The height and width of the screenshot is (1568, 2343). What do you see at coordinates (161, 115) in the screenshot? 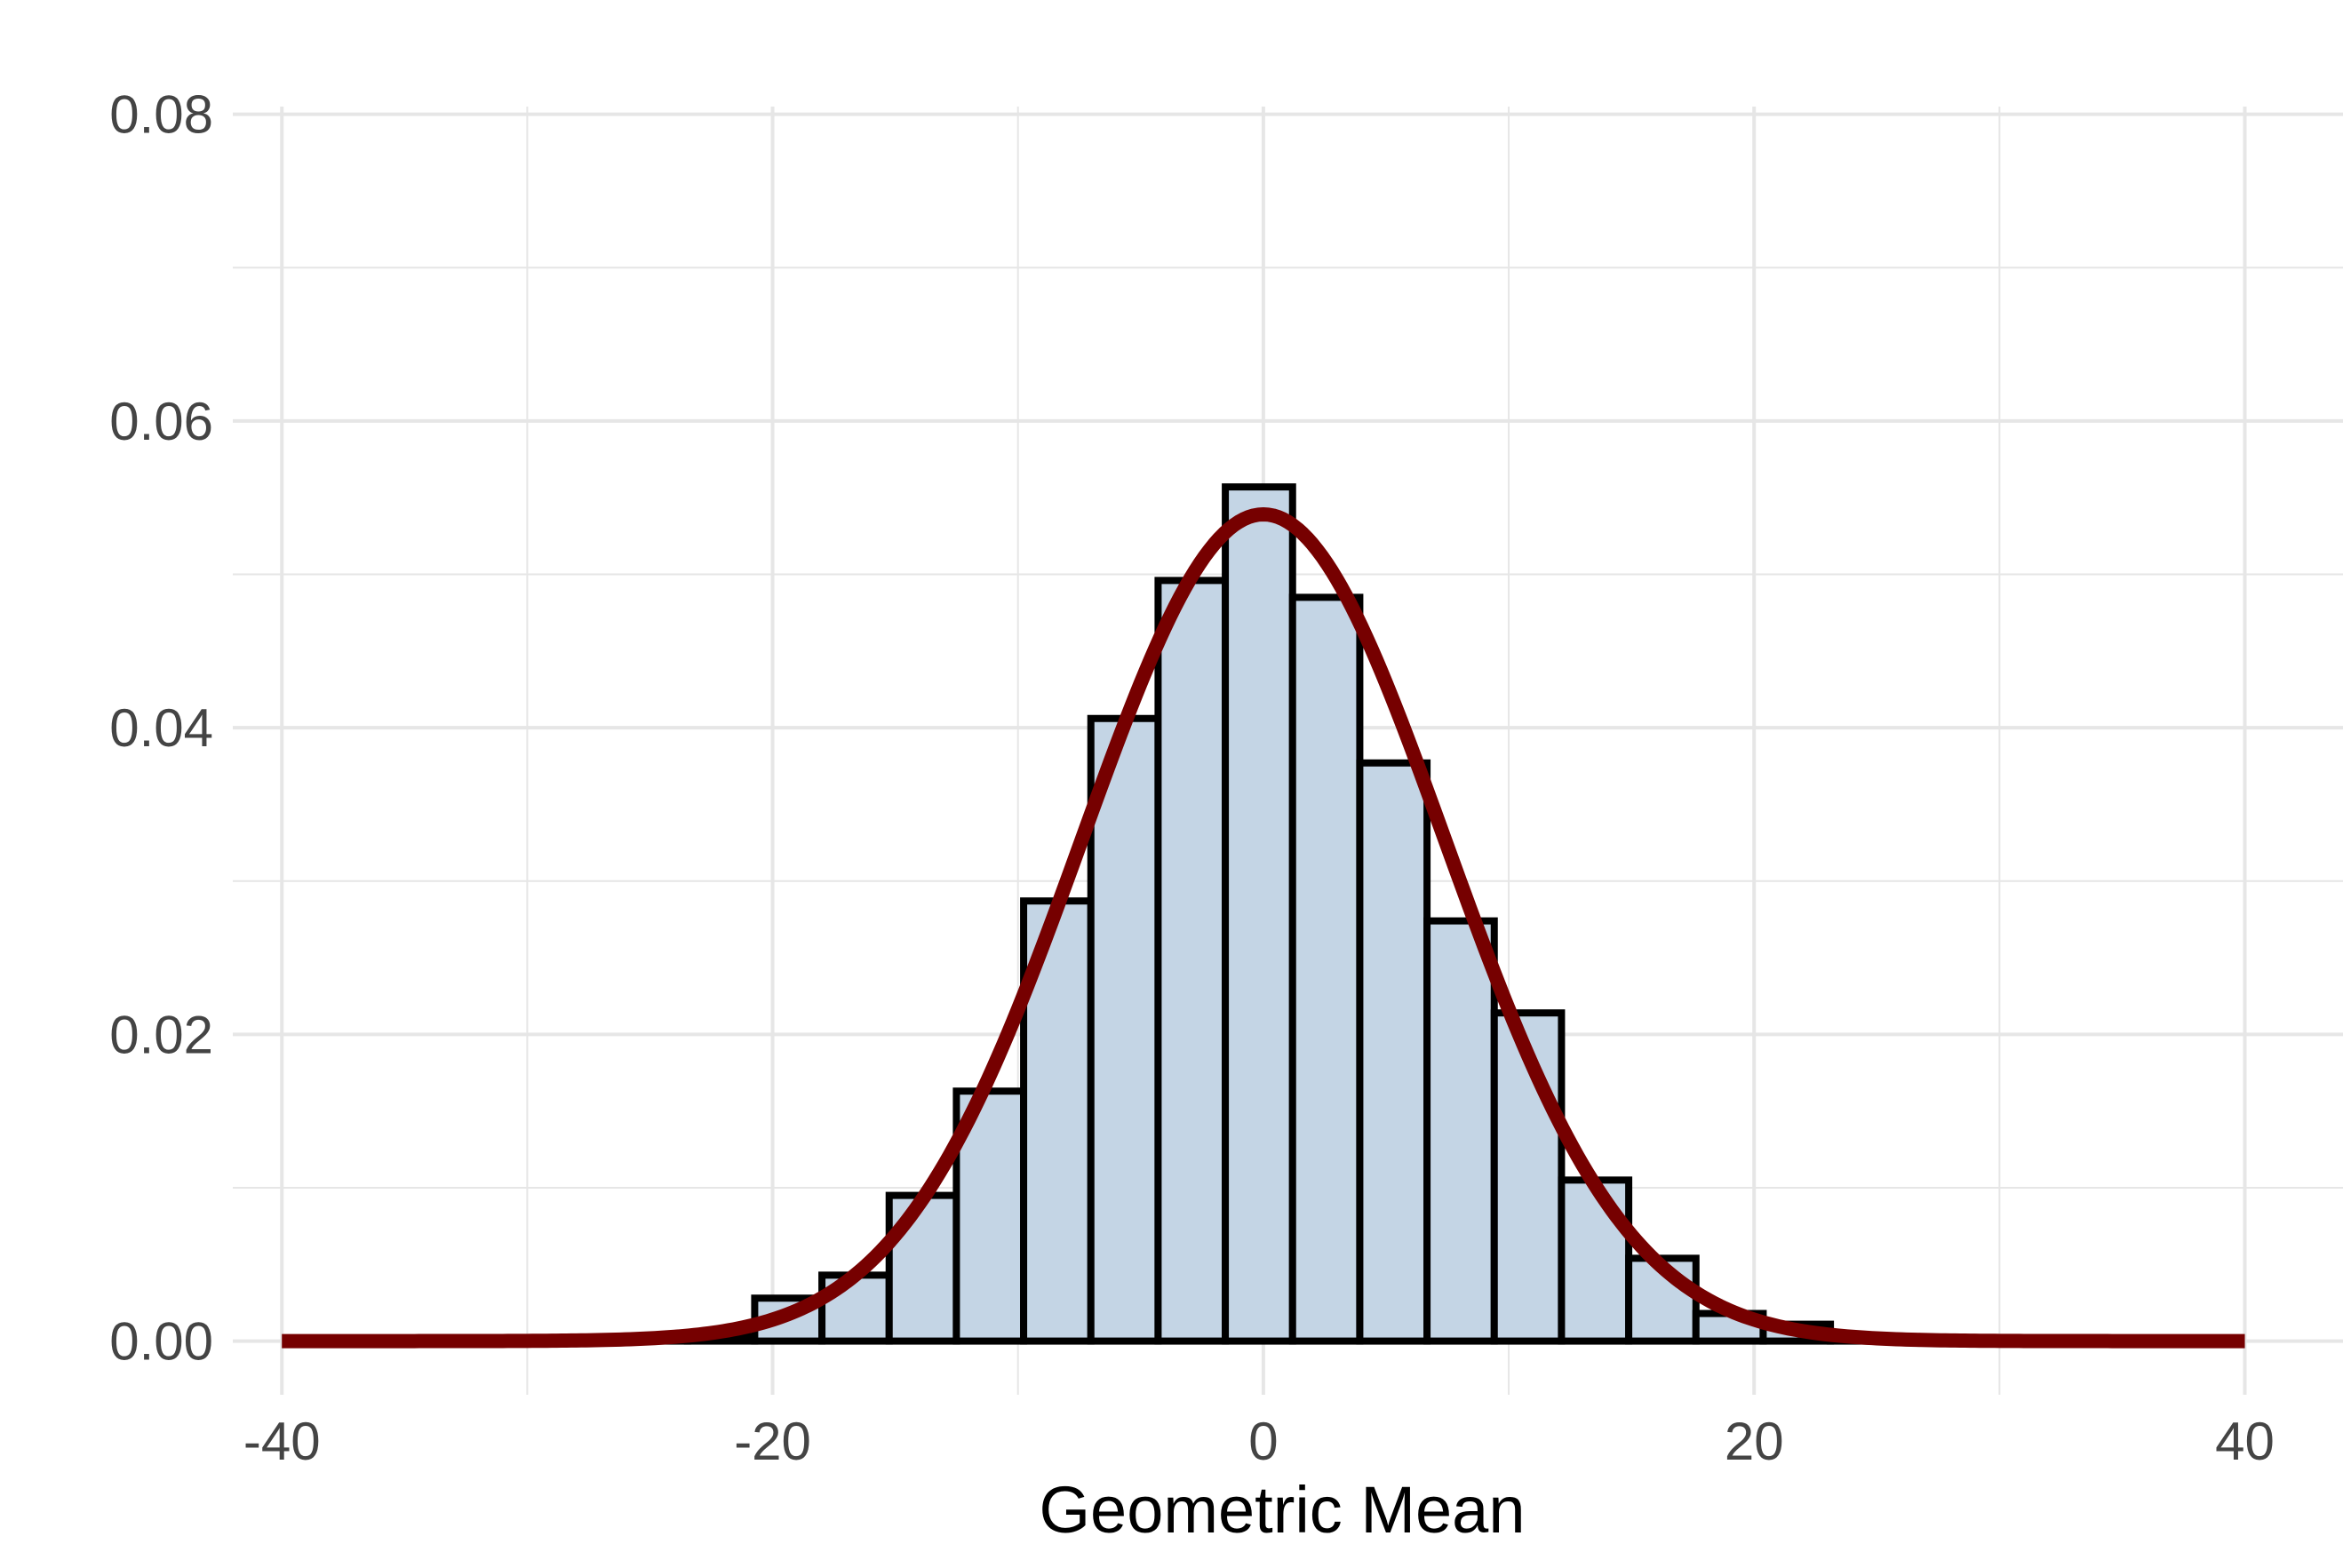
I see `y-tick-label: 0.08` at bounding box center [161, 115].